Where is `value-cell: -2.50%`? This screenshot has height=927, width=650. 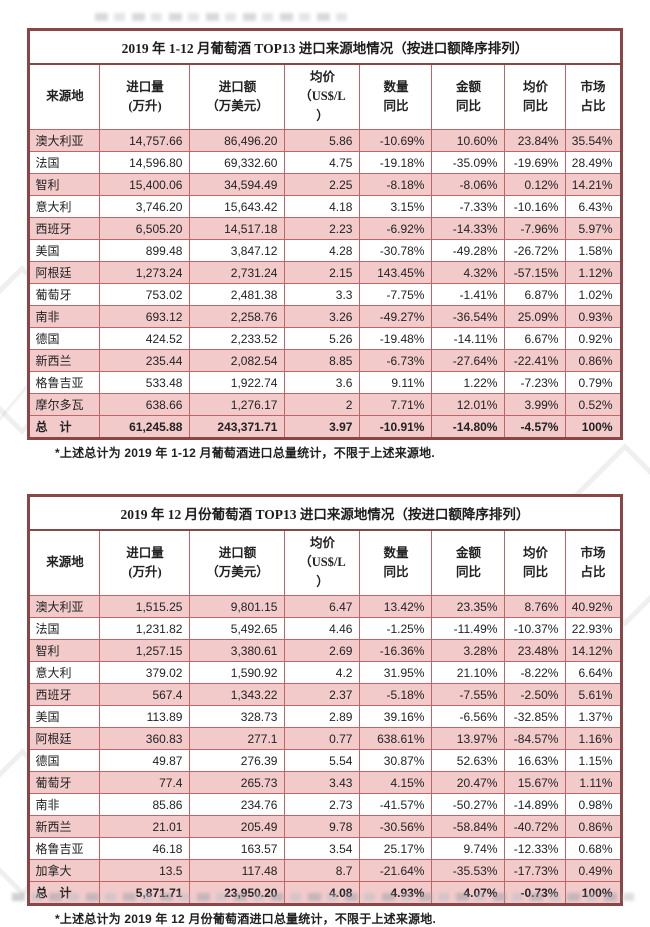
value-cell: -2.50% is located at coordinates (535, 694).